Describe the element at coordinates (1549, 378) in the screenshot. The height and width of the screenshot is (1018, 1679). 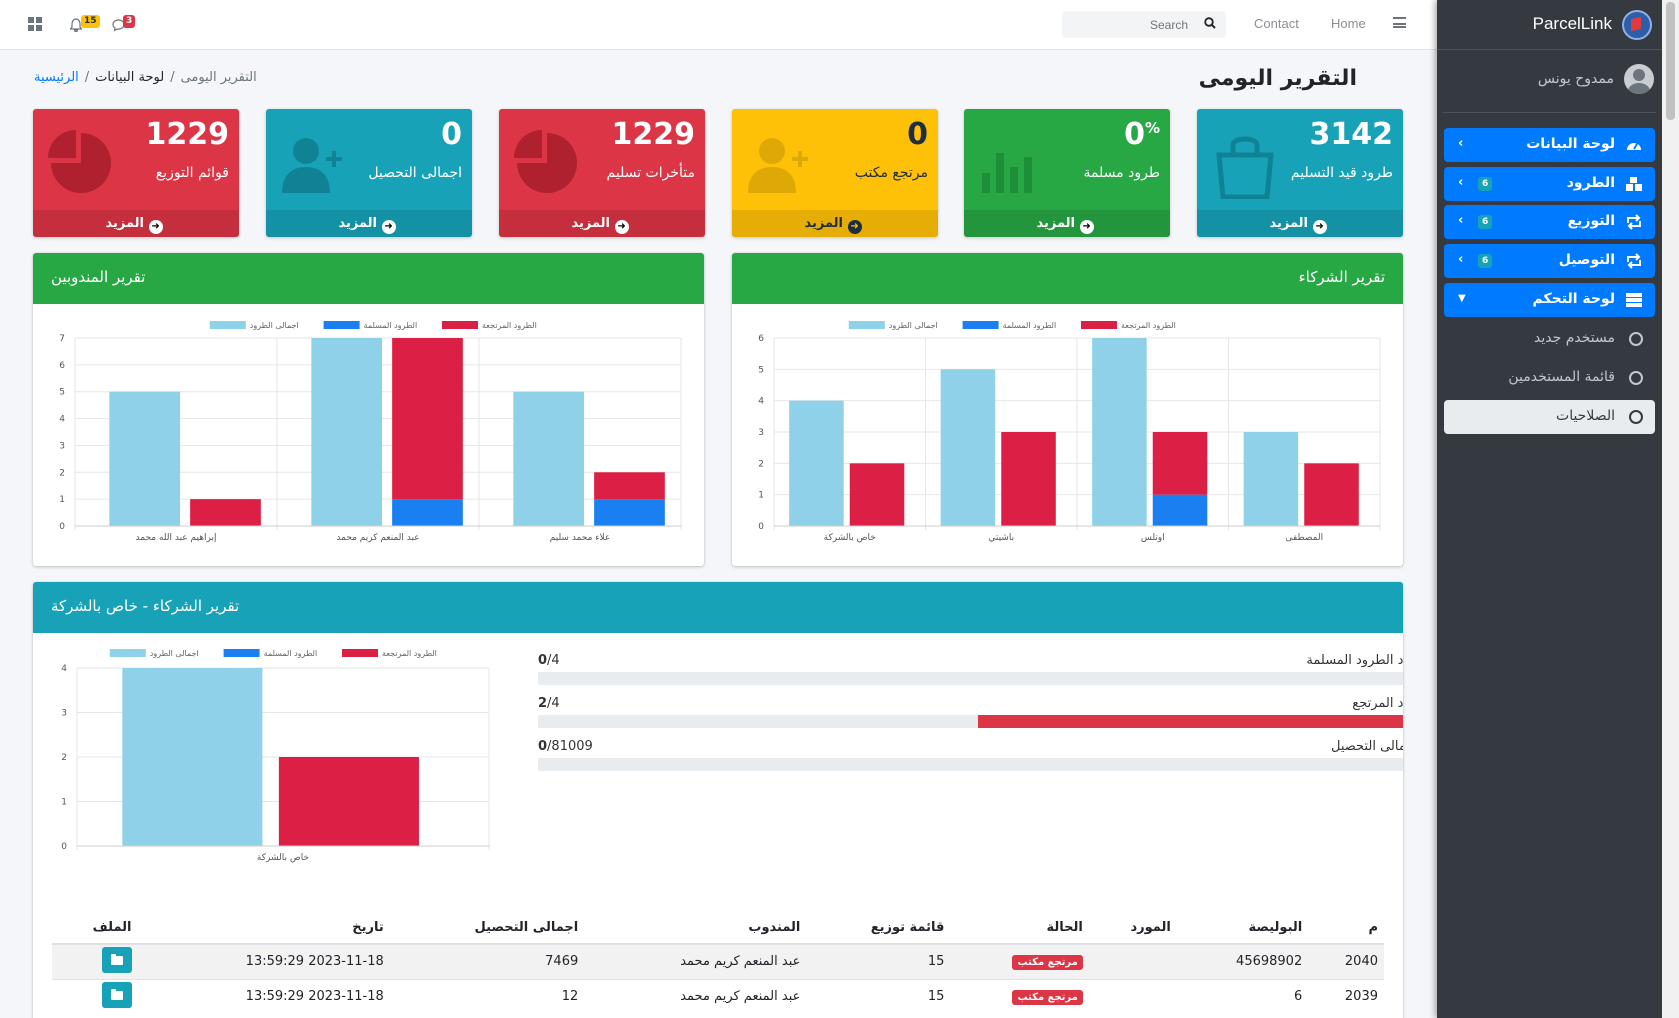
I see `sidebar-subitem-users-list: قائمة المستخدمين` at that location.